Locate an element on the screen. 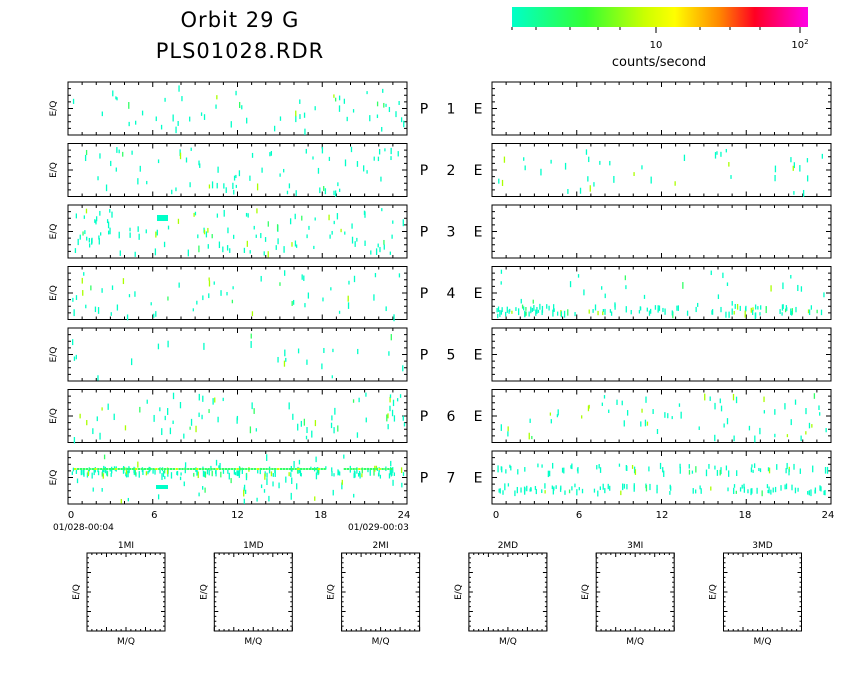  xtick-right-6: 6 is located at coordinates (579, 515).